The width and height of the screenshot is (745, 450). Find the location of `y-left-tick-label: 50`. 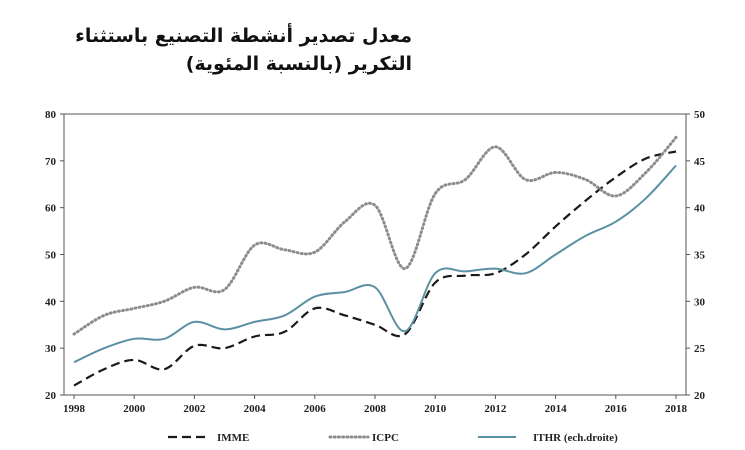

y-left-tick-label: 50 is located at coordinates (51, 256).